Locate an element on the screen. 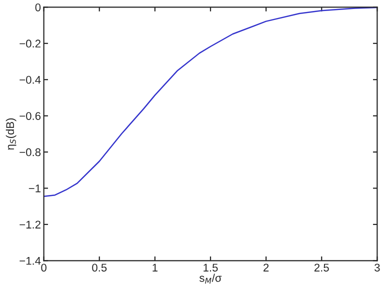 Image resolution: width=381 pixels, height=288 pixels. y-axis-title: η$_{S}$(dB) is located at coordinates (11, 134).